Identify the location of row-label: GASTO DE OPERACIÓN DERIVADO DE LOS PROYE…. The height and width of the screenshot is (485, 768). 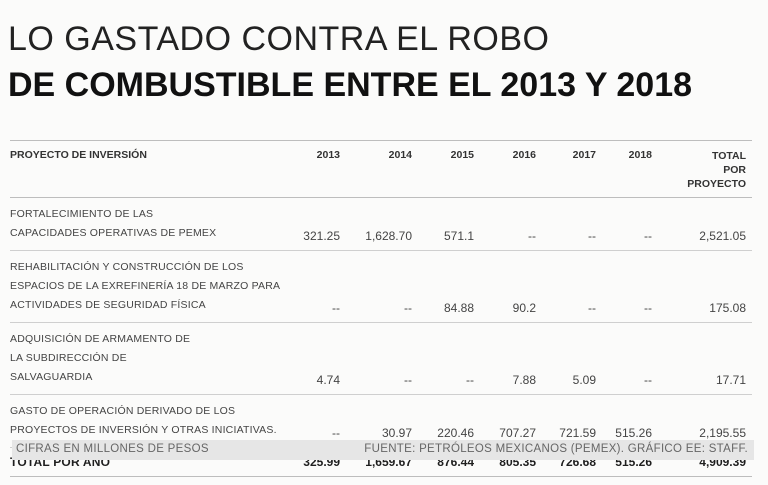
(149, 421).